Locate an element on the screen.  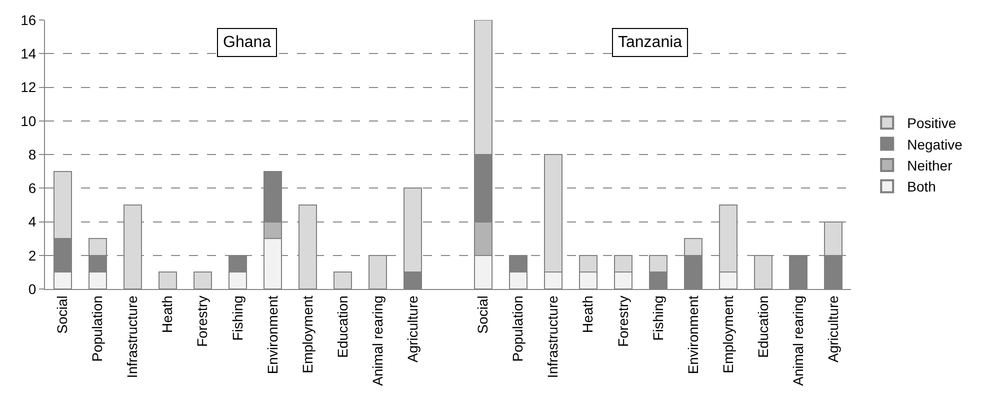
y-tick-label: 14 is located at coordinates (28, 54).